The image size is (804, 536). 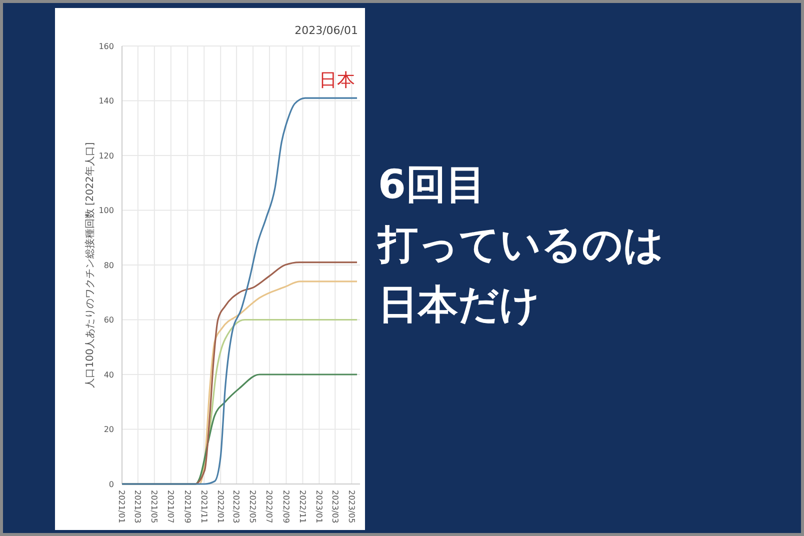 What do you see at coordinates (319, 507) in the screenshot?
I see `x-tick-label: 2023/01` at bounding box center [319, 507].